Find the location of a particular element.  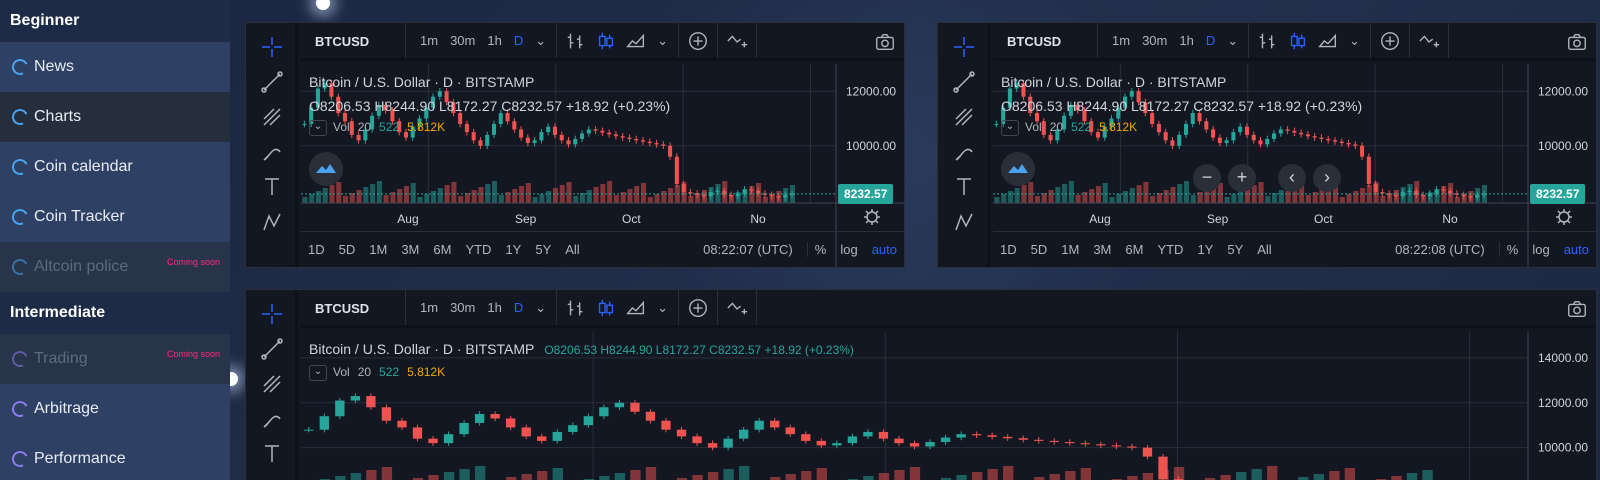

utc-clock: 08:22:08 (UTC) is located at coordinates (1444, 249).